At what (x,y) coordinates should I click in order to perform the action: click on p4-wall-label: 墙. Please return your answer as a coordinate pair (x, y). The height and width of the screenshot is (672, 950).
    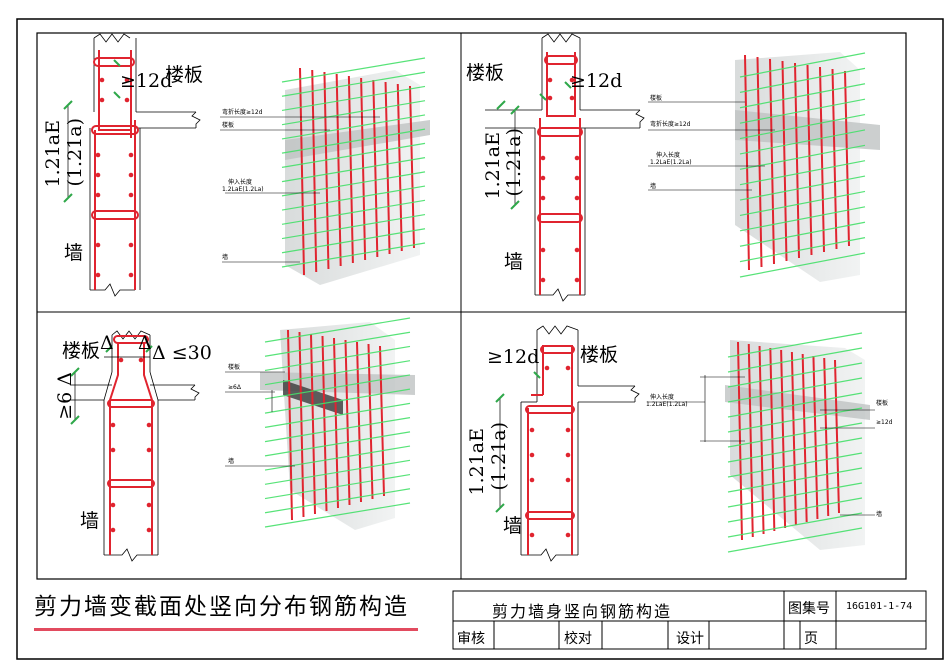
    Looking at the image, I should click on (513, 526).